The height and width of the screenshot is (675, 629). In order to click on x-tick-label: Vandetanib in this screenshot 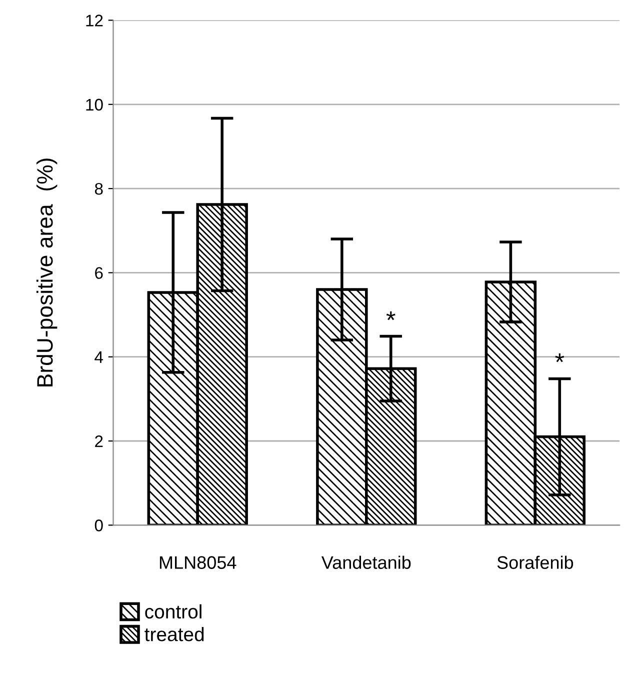, I will do `click(366, 562)`.